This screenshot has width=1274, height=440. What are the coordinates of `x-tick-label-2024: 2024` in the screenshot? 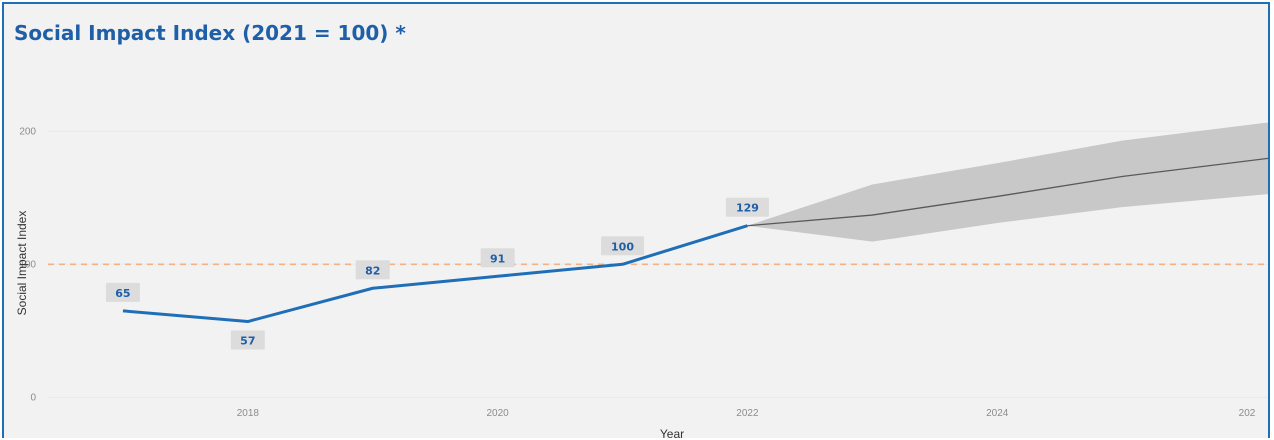 It's located at (997, 413).